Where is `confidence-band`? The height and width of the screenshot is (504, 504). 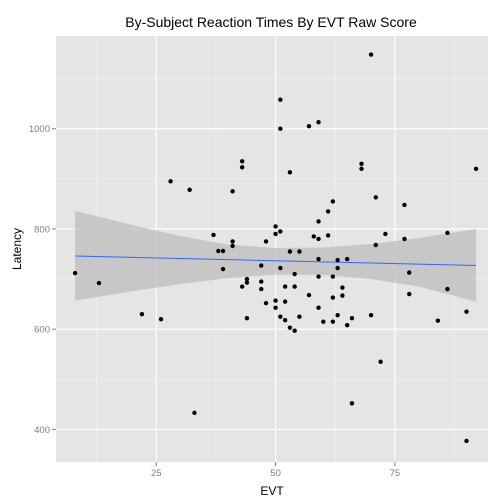
confidence-band is located at coordinates (276, 256).